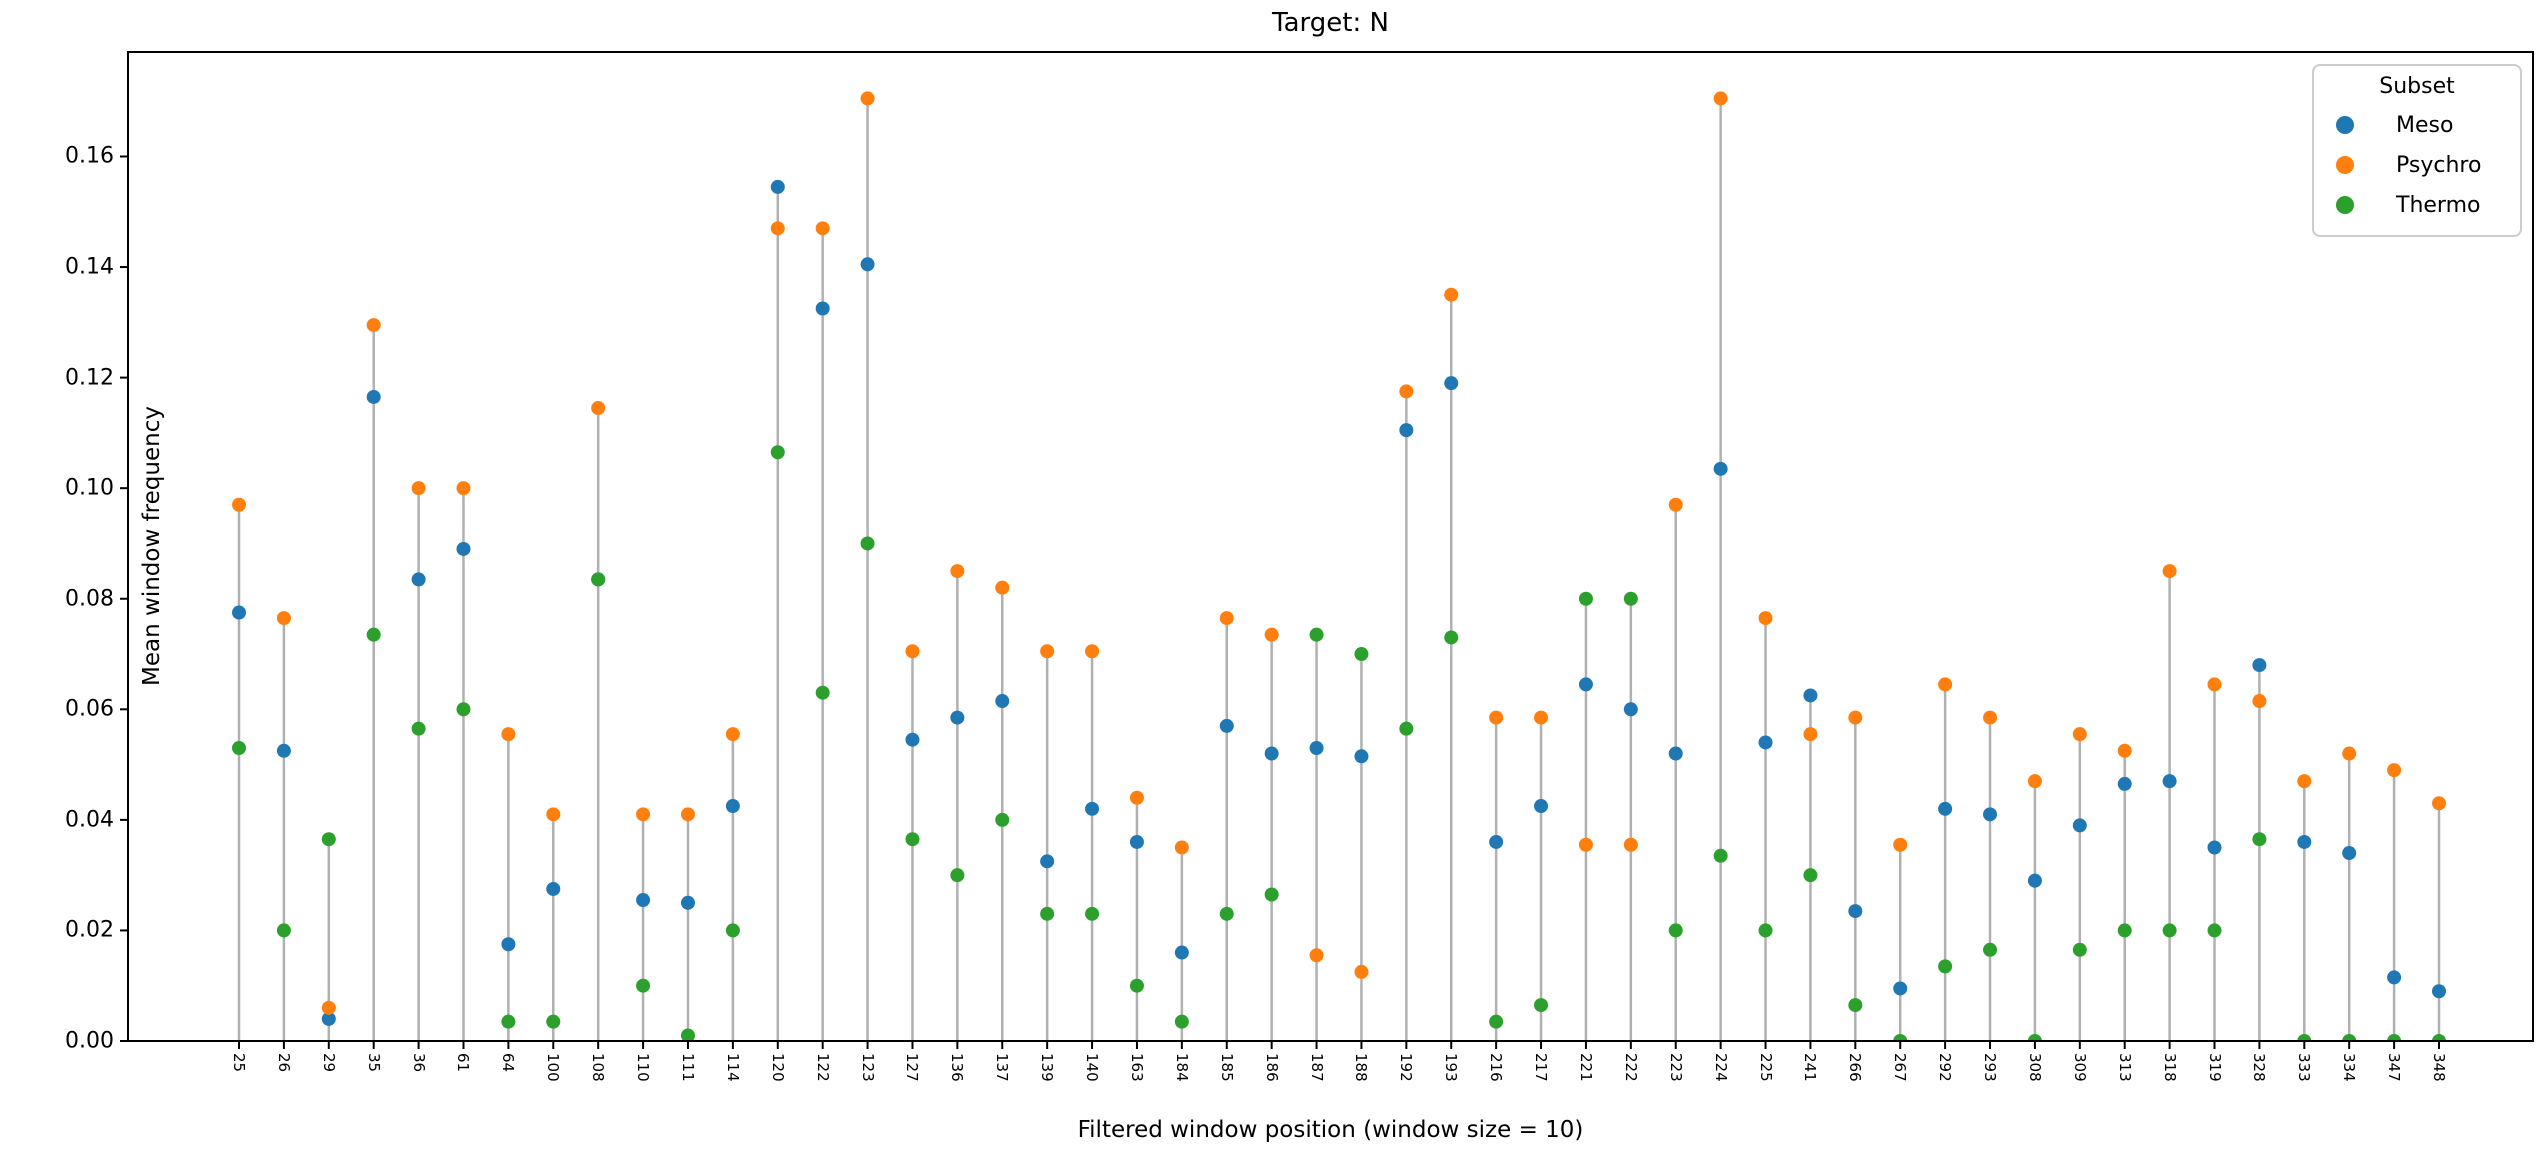 This screenshot has height=1152, width=2542. I want to click on legend: Subset Meso Psychro Thermo, so click(2417, 150).